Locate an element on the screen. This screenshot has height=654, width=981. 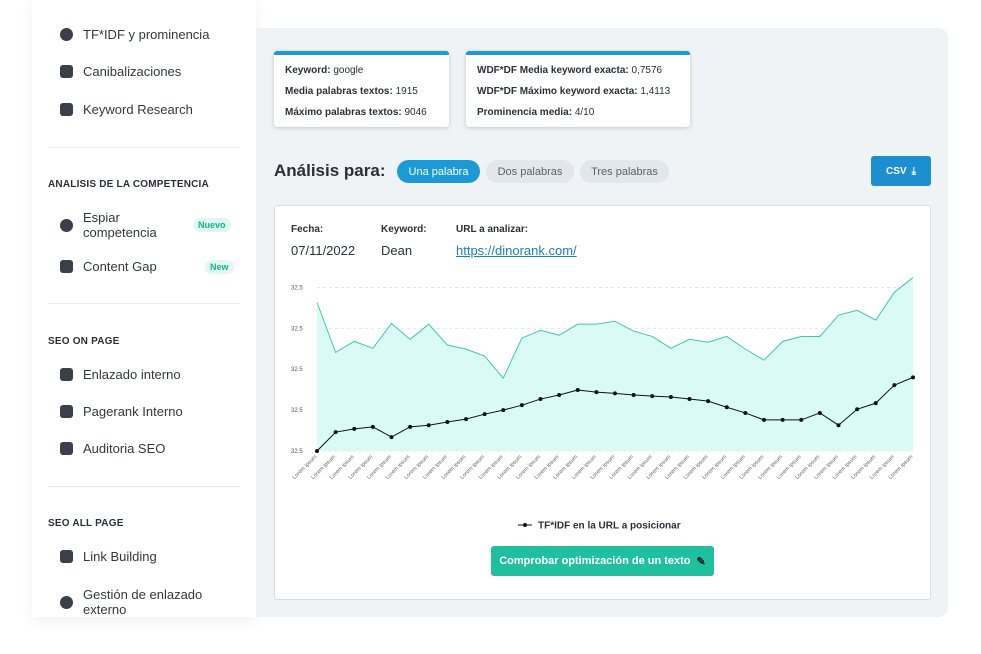
menu-label: Pagerank Interno is located at coordinates (133, 411).